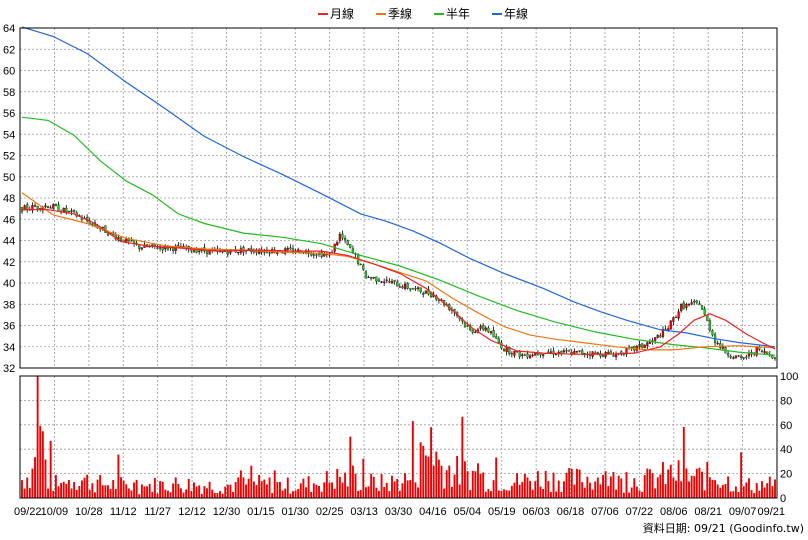  What do you see at coordinates (123, 512) in the screenshot?
I see `date-tick-label: 11/12` at bounding box center [123, 512].